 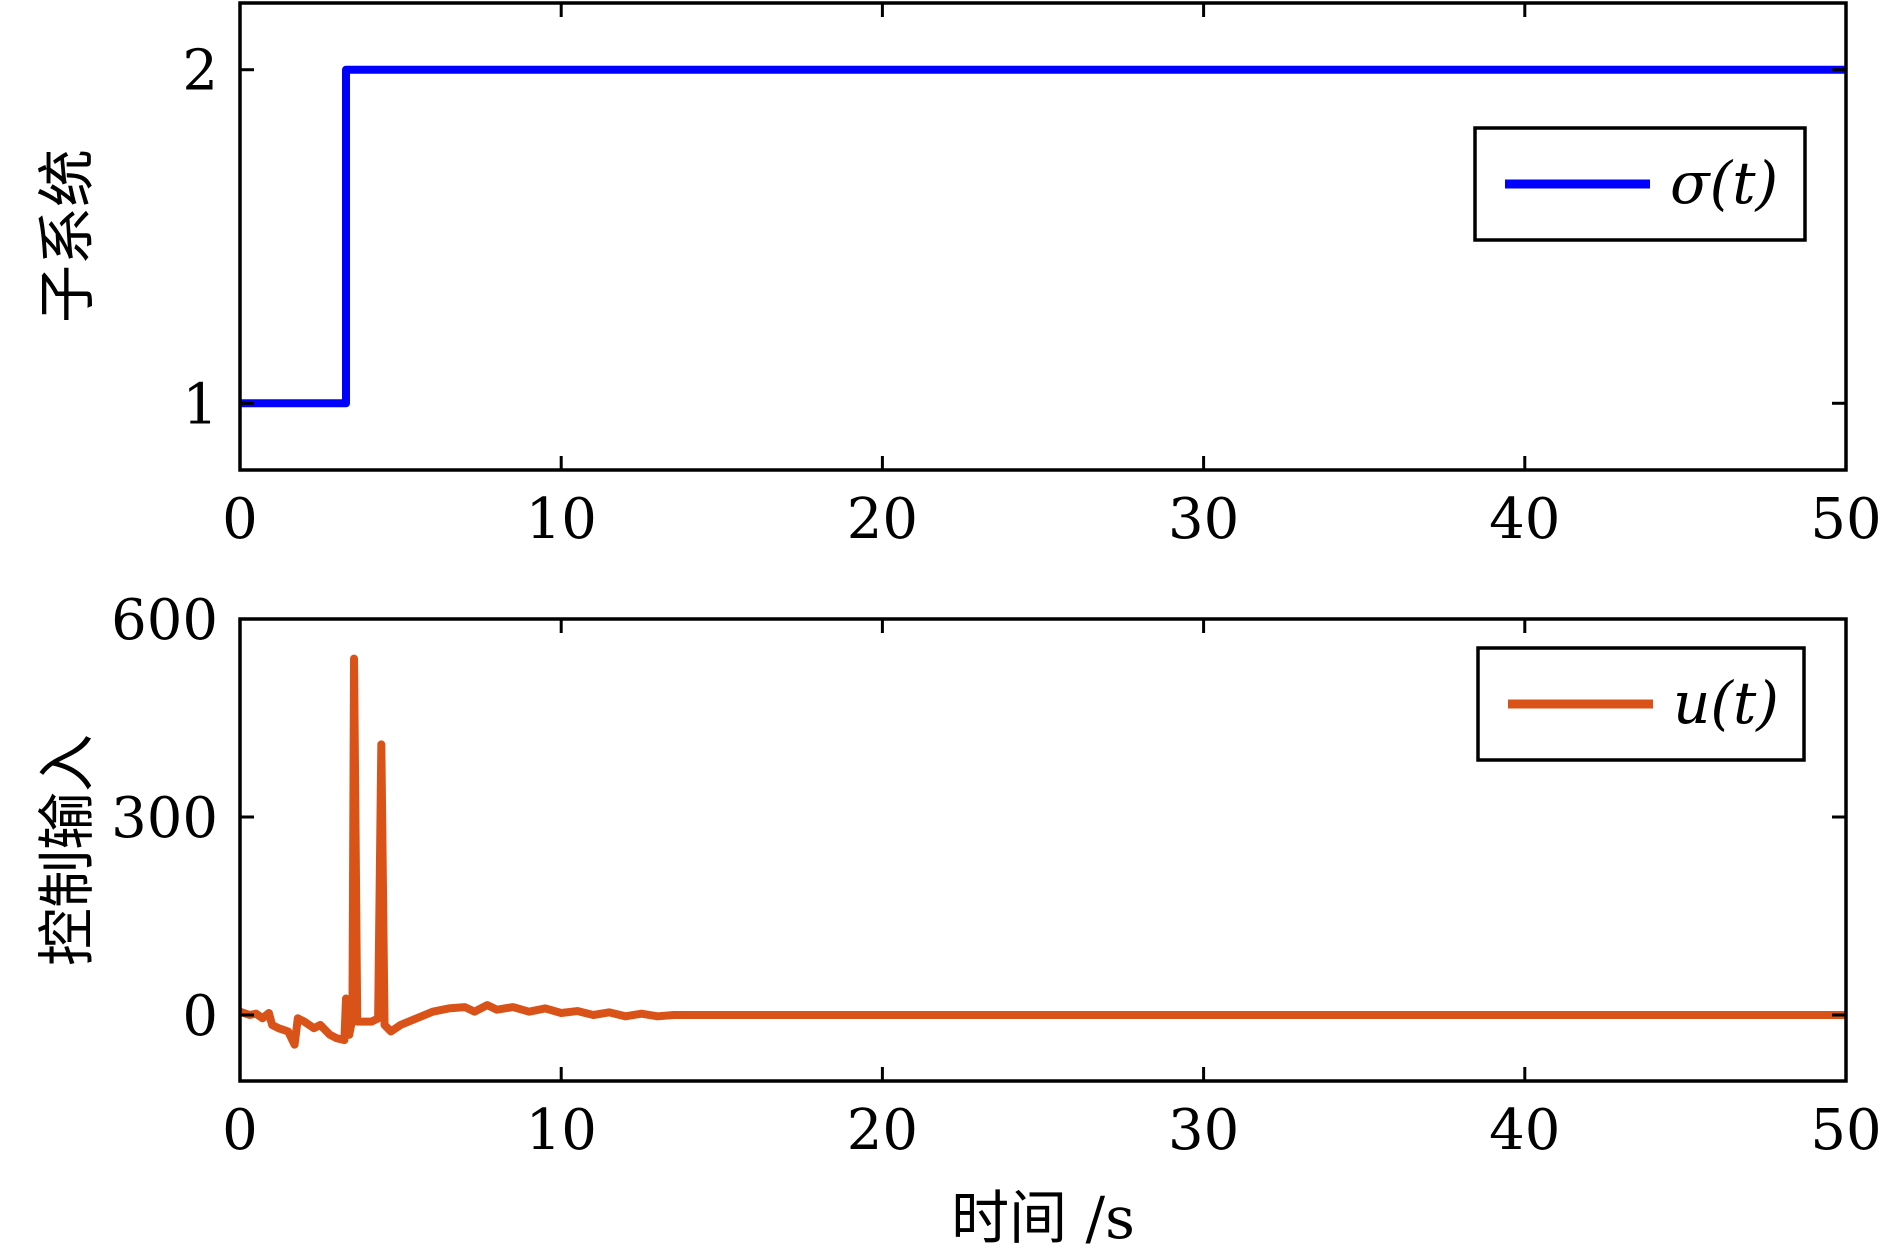 What do you see at coordinates (164, 620) in the screenshot?
I see `y-tick-label-control-input-2: 600` at bounding box center [164, 620].